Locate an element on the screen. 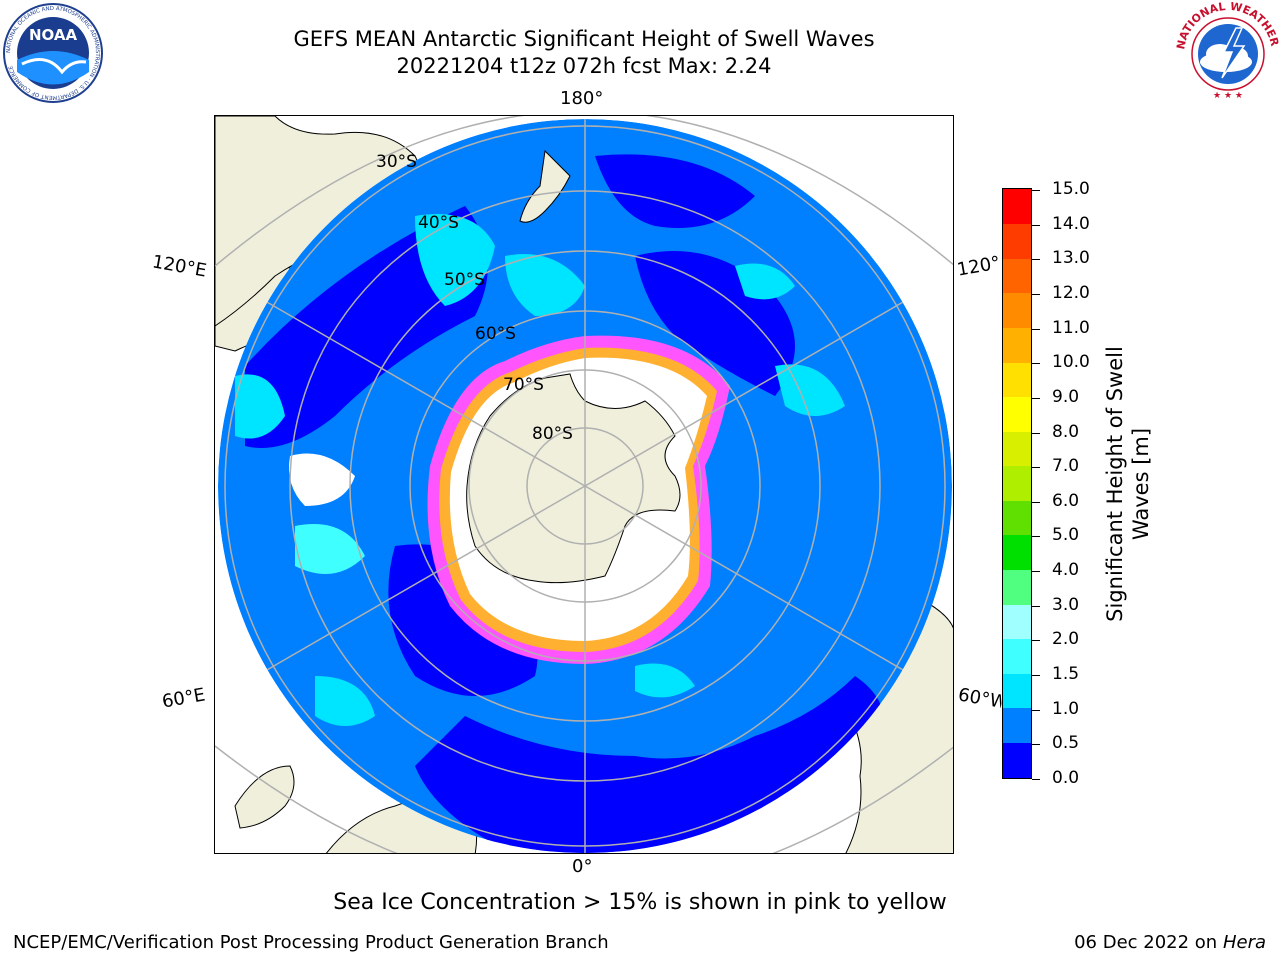 Image resolution: width=1280 pixels, height=960 pixels. colorbar-tick-label: 7.0 is located at coordinates (1066, 466).